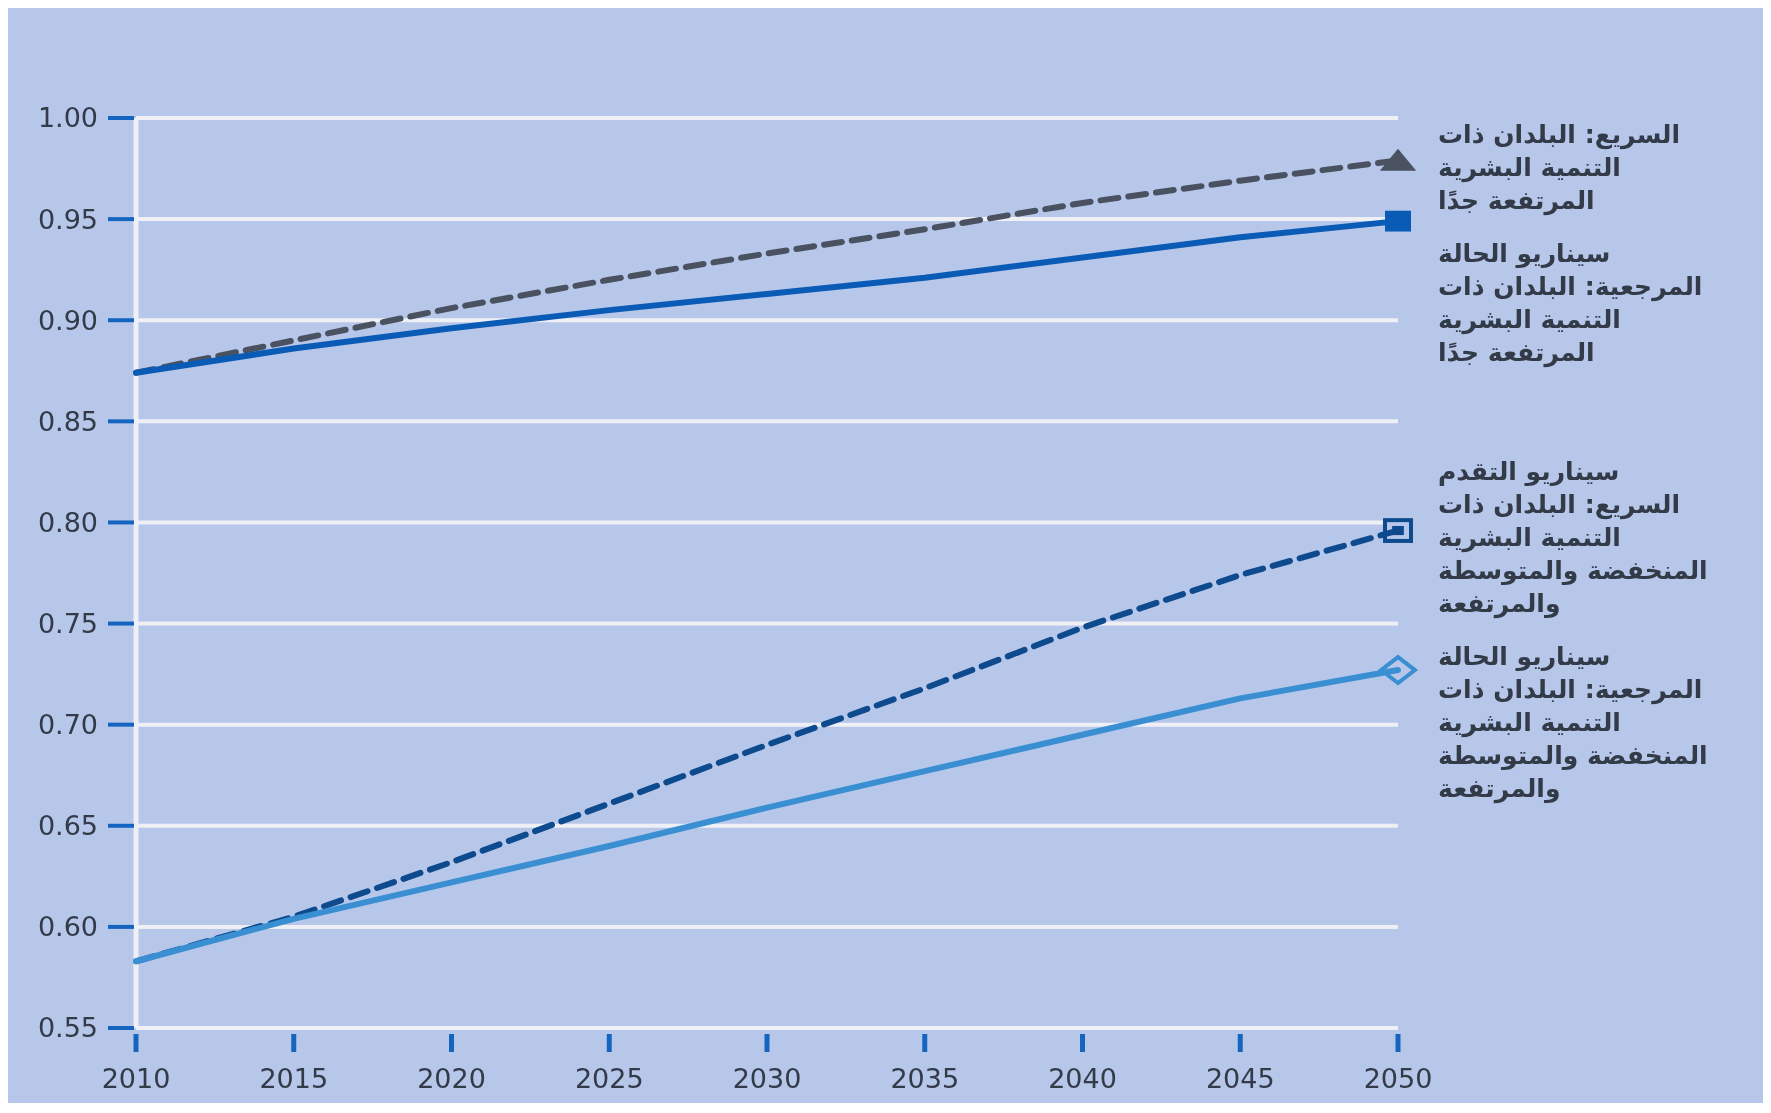 Image resolution: width=1771 pixels, height=1113 pixels. I want to click on y-tick-label: 0.55, so click(67, 1028).